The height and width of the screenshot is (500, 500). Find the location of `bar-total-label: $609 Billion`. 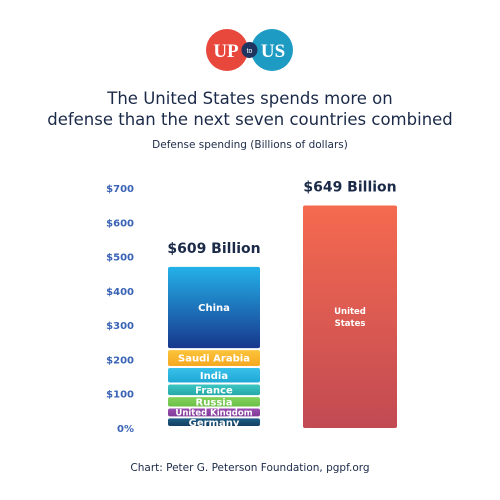

bar-total-label: $609 Billion is located at coordinates (213, 249).